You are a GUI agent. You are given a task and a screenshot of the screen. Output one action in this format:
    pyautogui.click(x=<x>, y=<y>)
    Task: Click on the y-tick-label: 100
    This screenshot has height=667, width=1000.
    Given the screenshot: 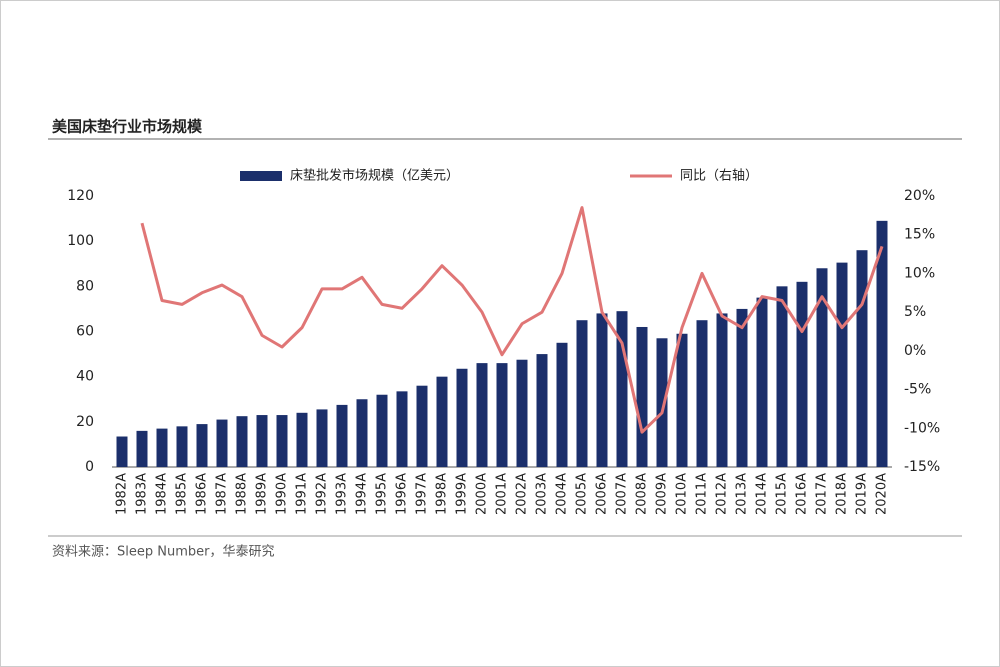 What is the action you would take?
    pyautogui.click(x=80, y=241)
    